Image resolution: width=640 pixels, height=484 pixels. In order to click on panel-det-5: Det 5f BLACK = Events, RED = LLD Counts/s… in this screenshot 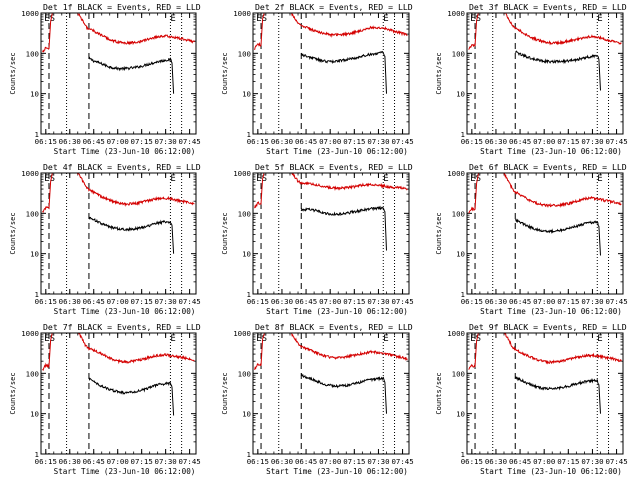, I will do `click(317, 239)`.